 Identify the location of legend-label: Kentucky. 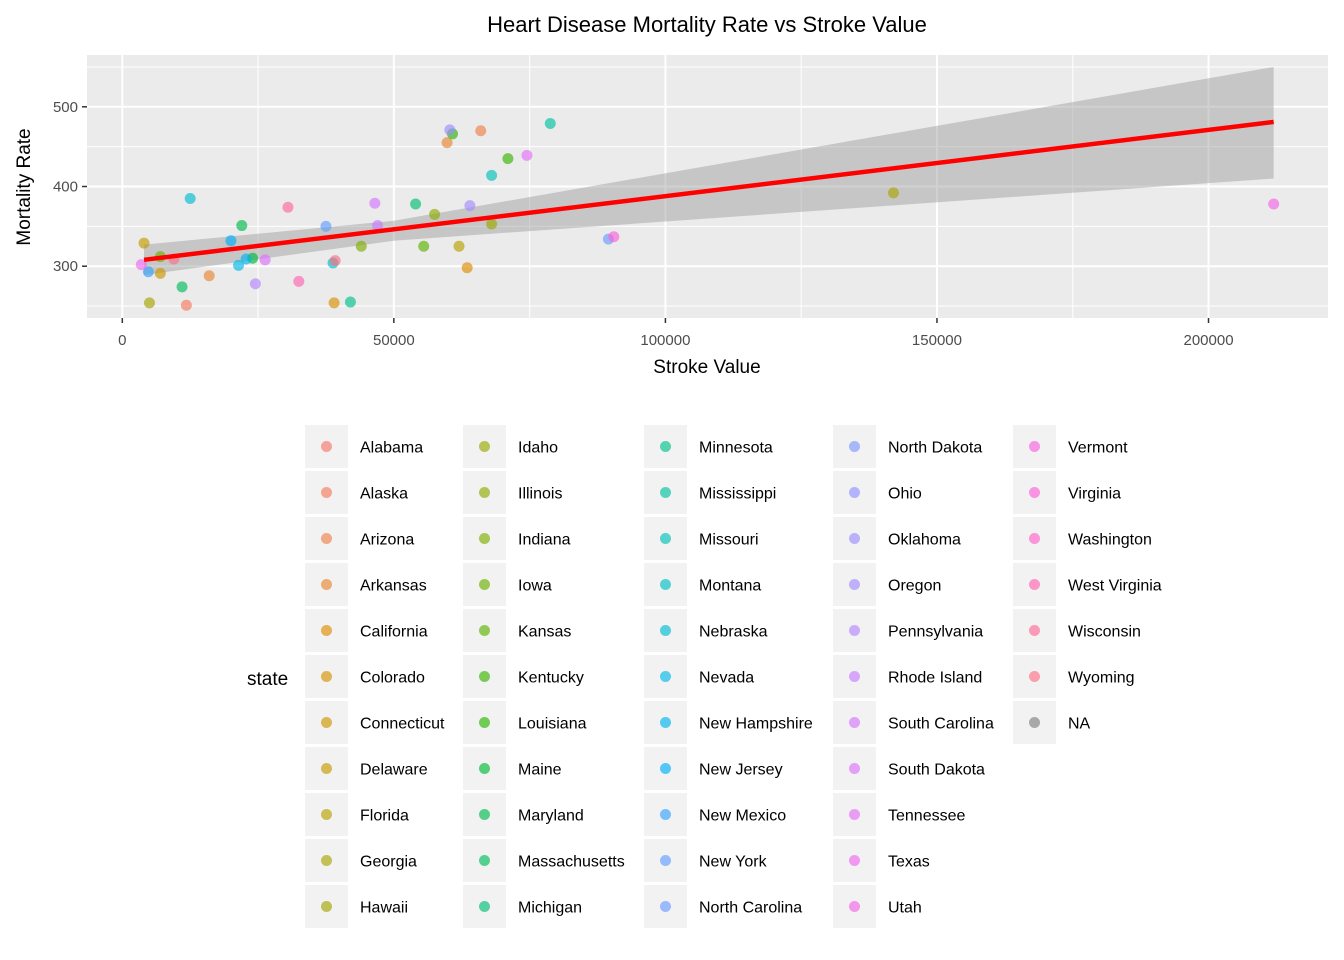
(551, 678).